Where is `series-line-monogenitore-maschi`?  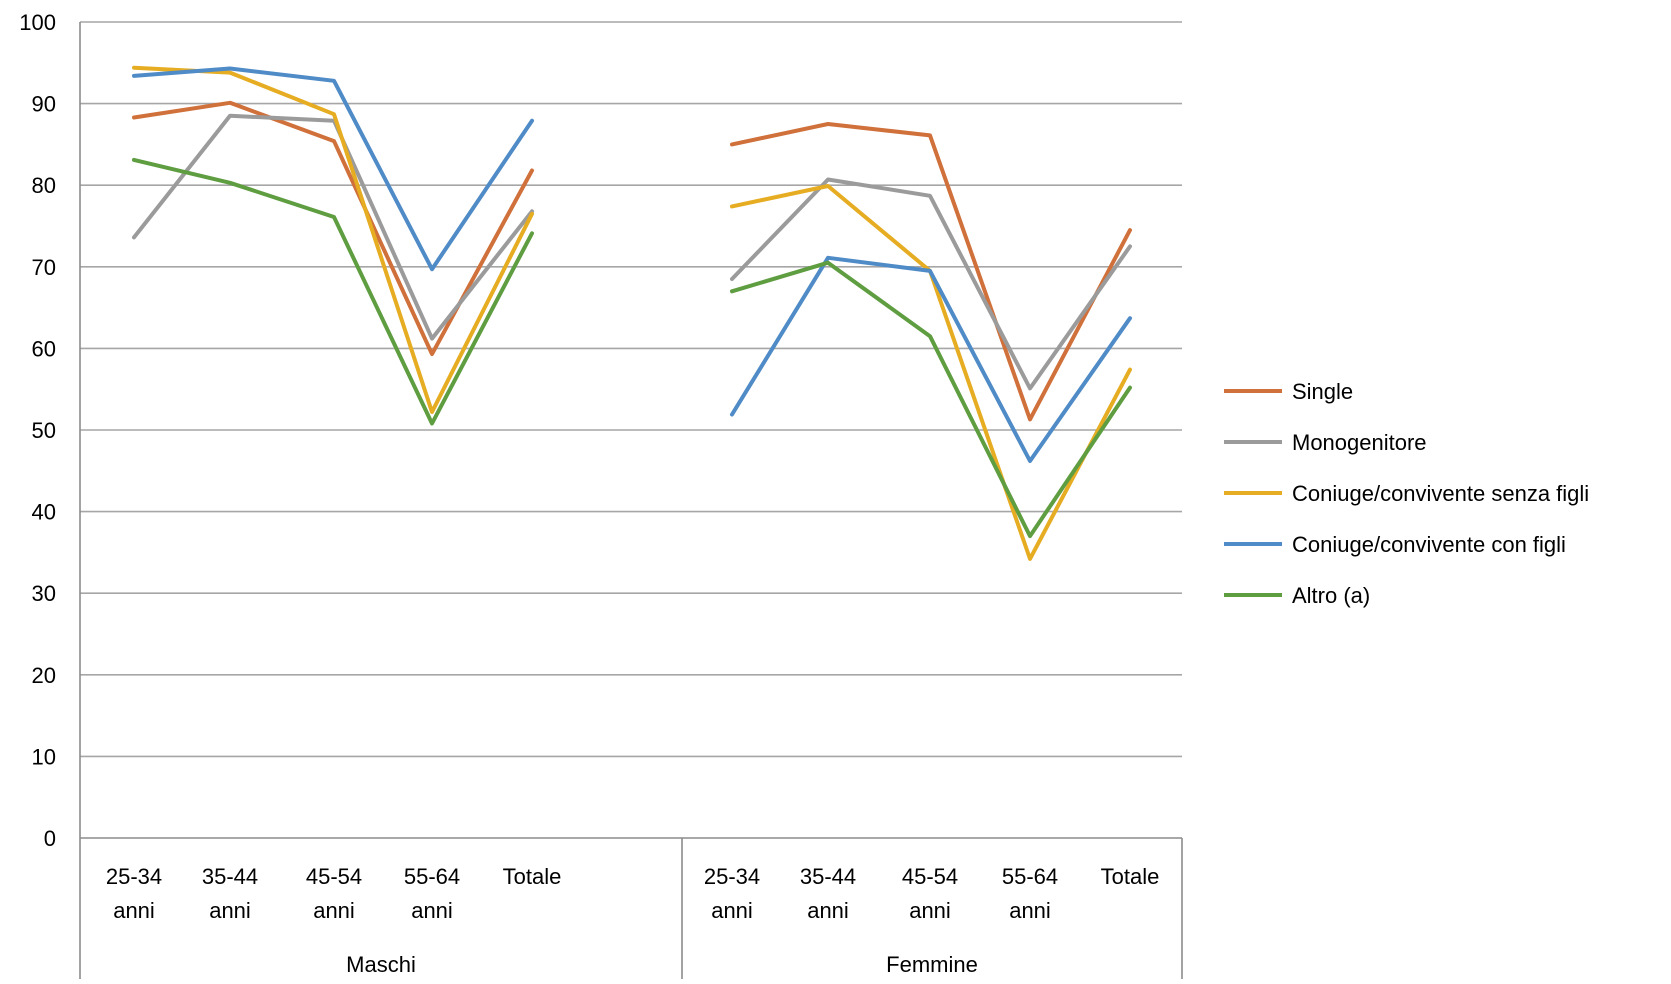
series-line-monogenitore-maschi is located at coordinates (333, 227).